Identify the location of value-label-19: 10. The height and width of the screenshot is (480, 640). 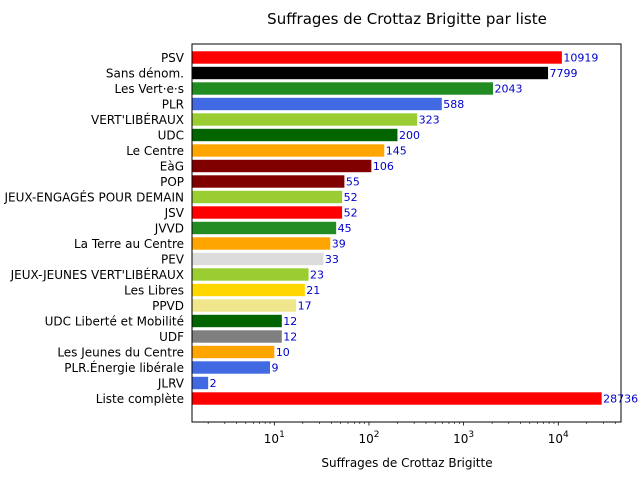
(283, 352).